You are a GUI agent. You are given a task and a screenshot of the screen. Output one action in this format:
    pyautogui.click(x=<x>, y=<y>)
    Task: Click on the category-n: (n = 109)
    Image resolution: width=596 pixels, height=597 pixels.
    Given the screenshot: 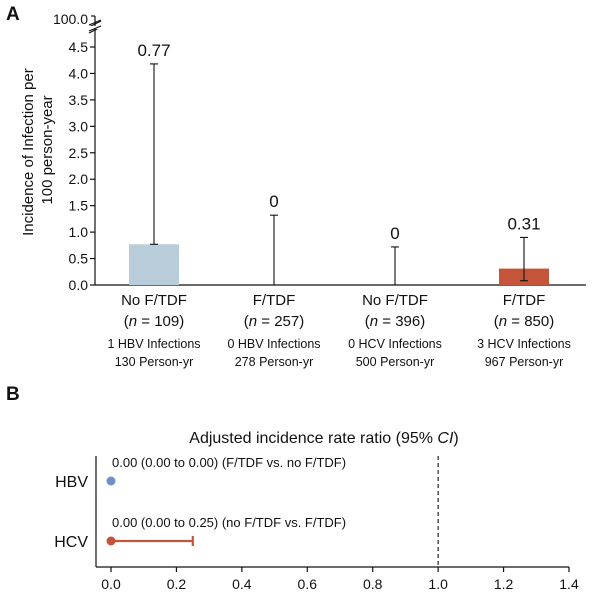 What is the action you would take?
    pyautogui.click(x=154, y=321)
    